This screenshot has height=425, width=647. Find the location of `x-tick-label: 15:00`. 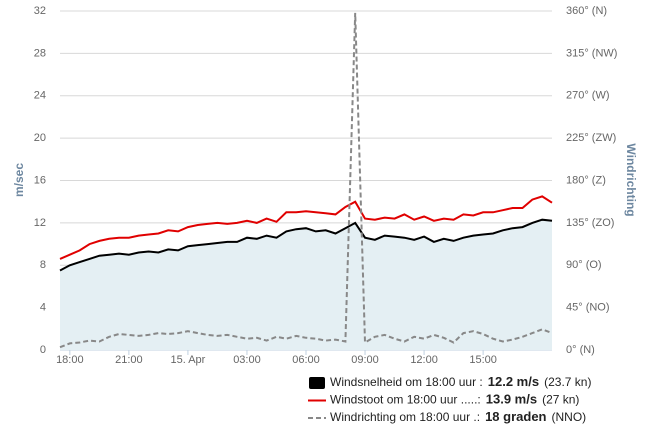

x-tick-label: 15:00 is located at coordinates (483, 360).